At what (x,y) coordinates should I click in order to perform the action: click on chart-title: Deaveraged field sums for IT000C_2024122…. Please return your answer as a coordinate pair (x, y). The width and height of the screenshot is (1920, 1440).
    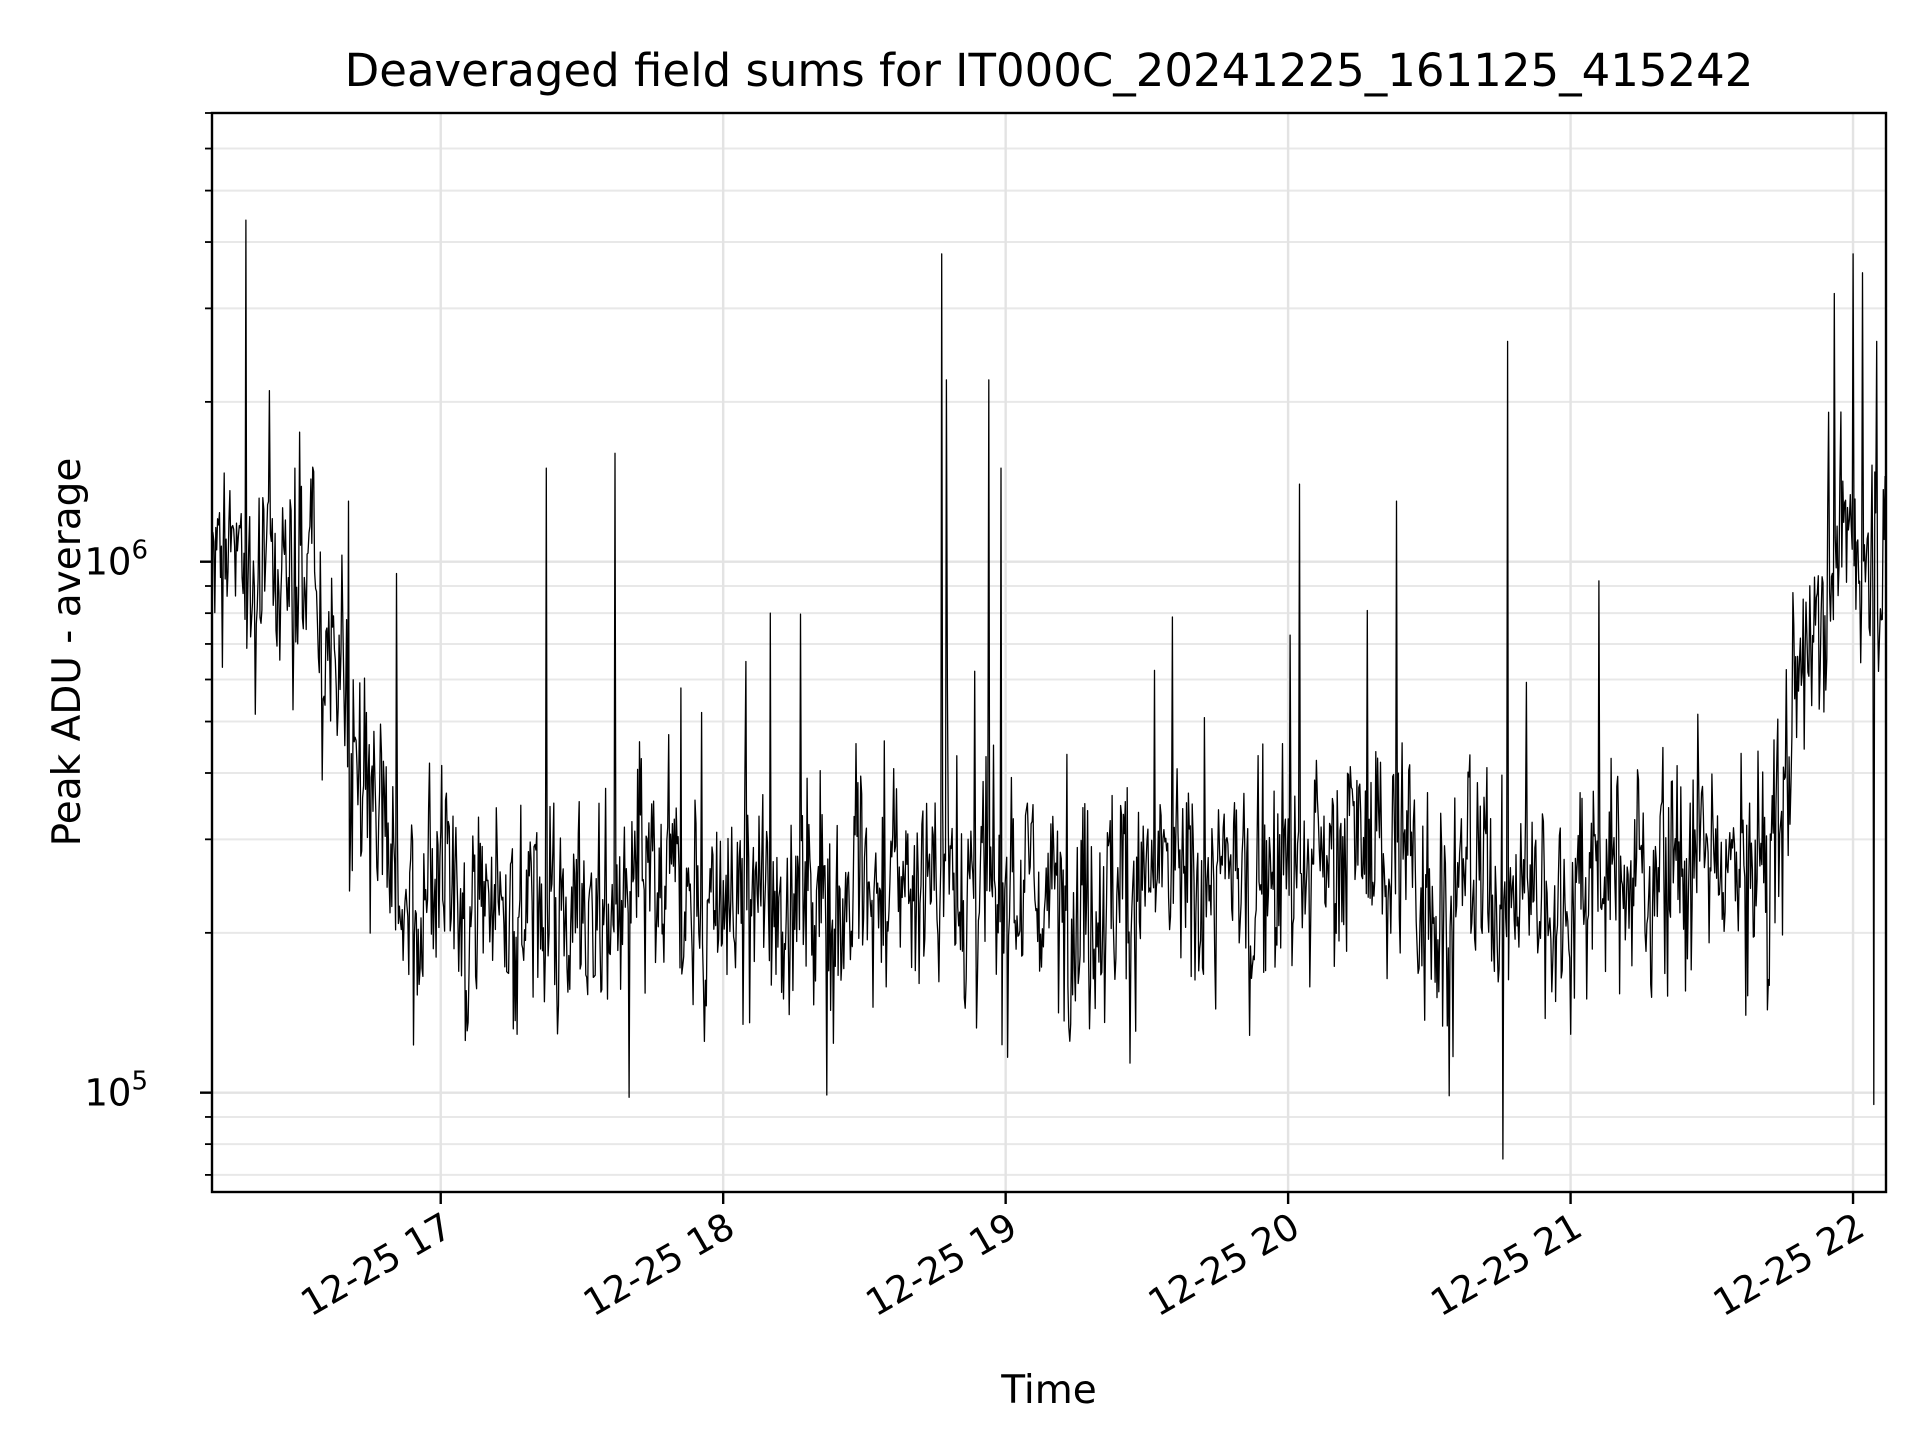
    Looking at the image, I should click on (1049, 70).